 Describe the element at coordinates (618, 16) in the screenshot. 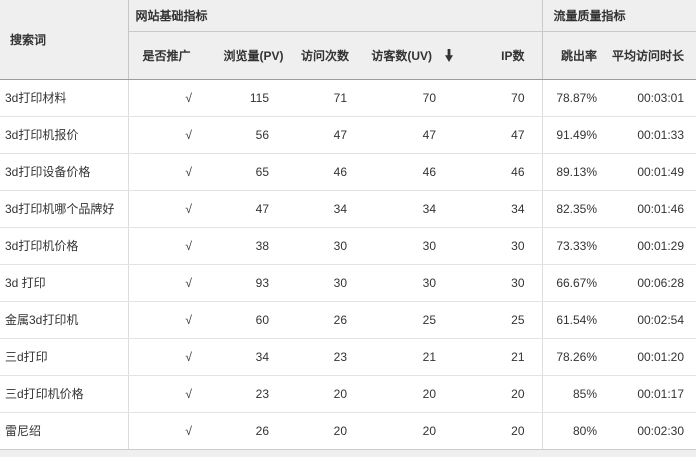

I see `group-header-quality-metrics: 流量质量指标` at that location.